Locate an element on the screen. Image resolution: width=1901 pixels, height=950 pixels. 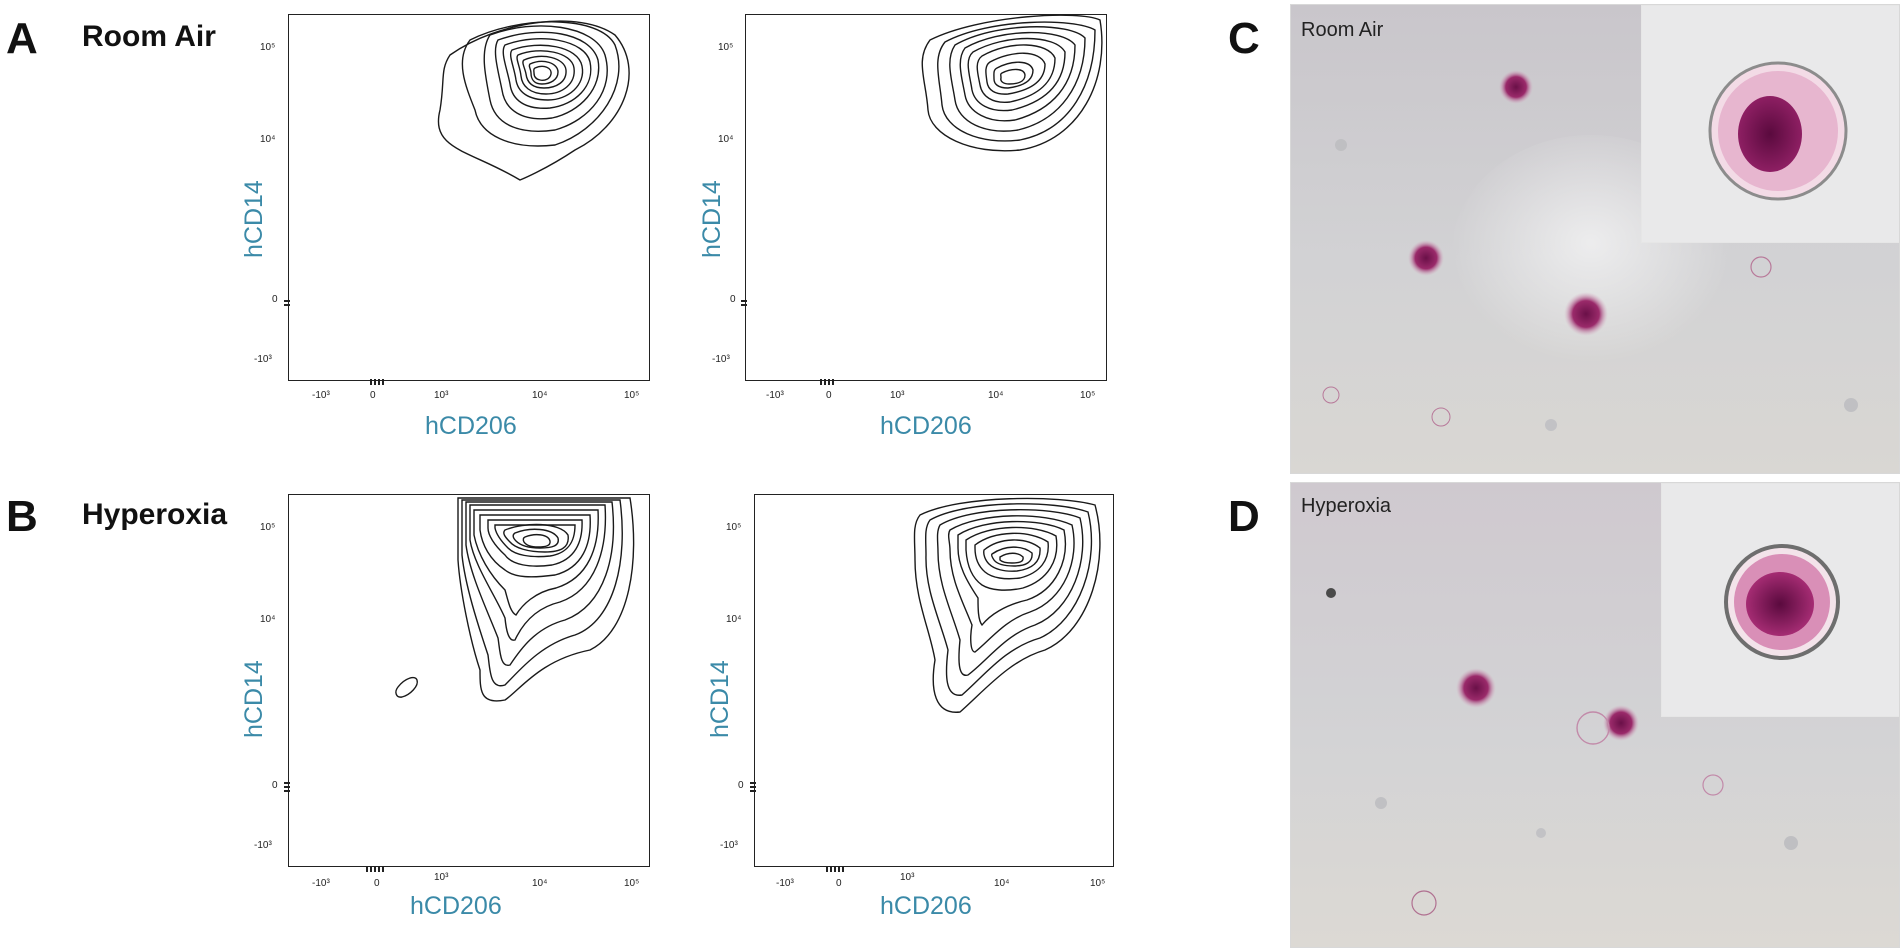
micrograph-label-hyperoxia: Hyperoxia is located at coordinates (1346, 506).